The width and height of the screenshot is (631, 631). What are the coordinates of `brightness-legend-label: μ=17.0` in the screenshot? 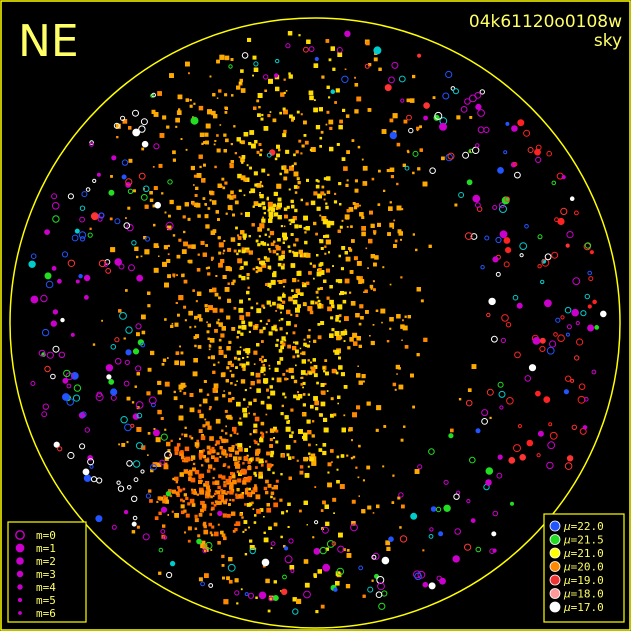 It's located at (583, 607).